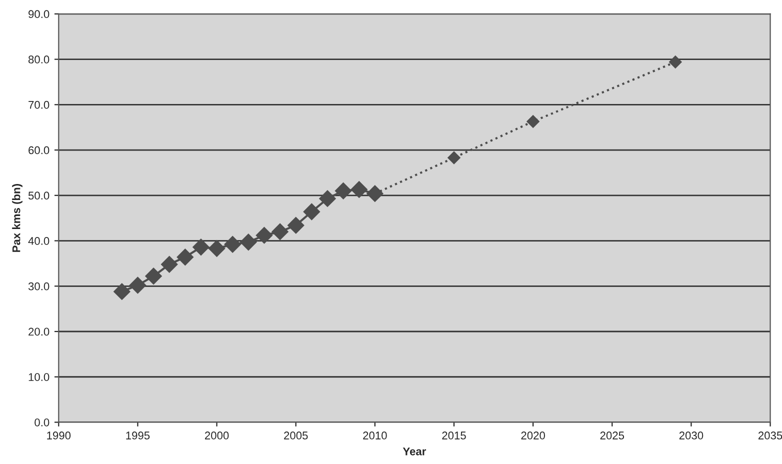  I want to click on y-tick-label: 80.0, so click(39, 60).